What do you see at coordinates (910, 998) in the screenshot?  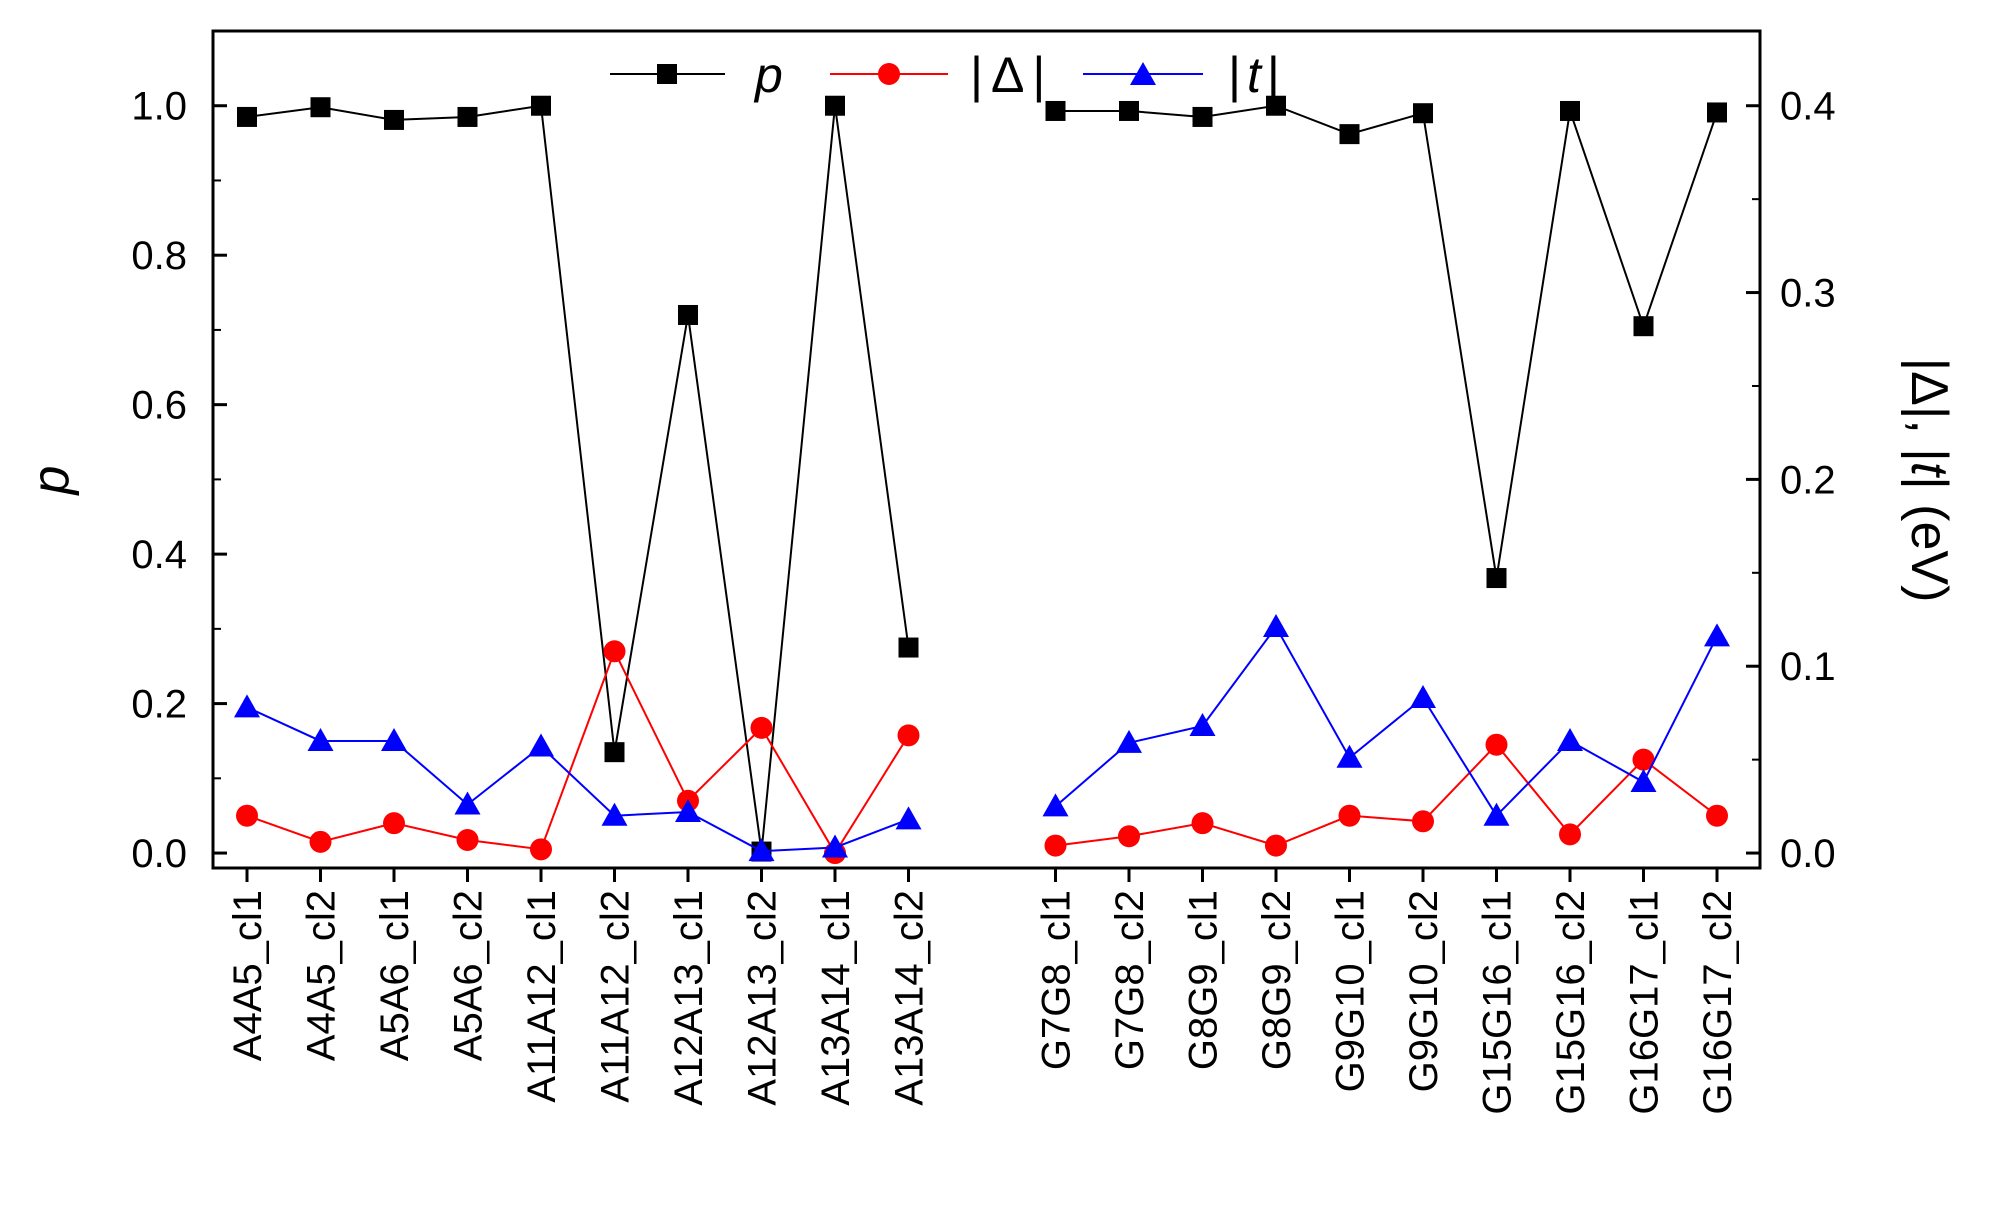 I see `x-tick-label: A13A14_cl2` at bounding box center [910, 998].